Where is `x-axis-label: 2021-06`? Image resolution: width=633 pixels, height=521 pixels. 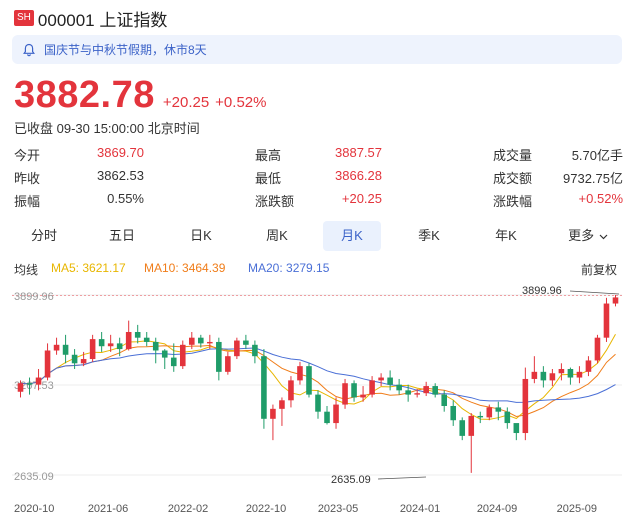
x-axis-label: 2021-06 is located at coordinates (108, 509).